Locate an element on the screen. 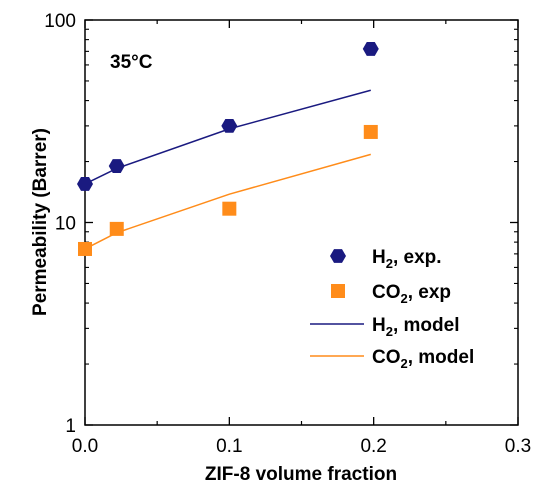 This screenshot has height=494, width=550. legend-square-marker is located at coordinates (338, 291).